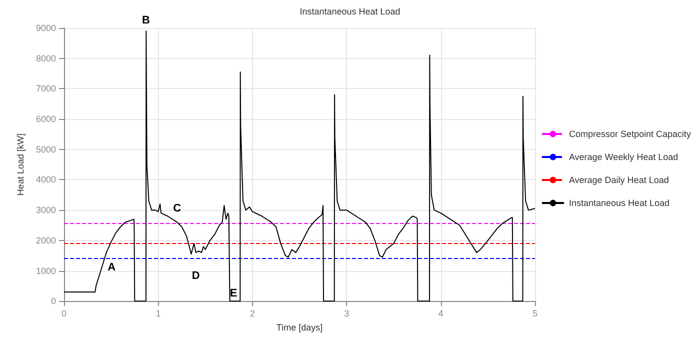 The image size is (700, 337). I want to click on y-tick-label: 0, so click(53, 301).